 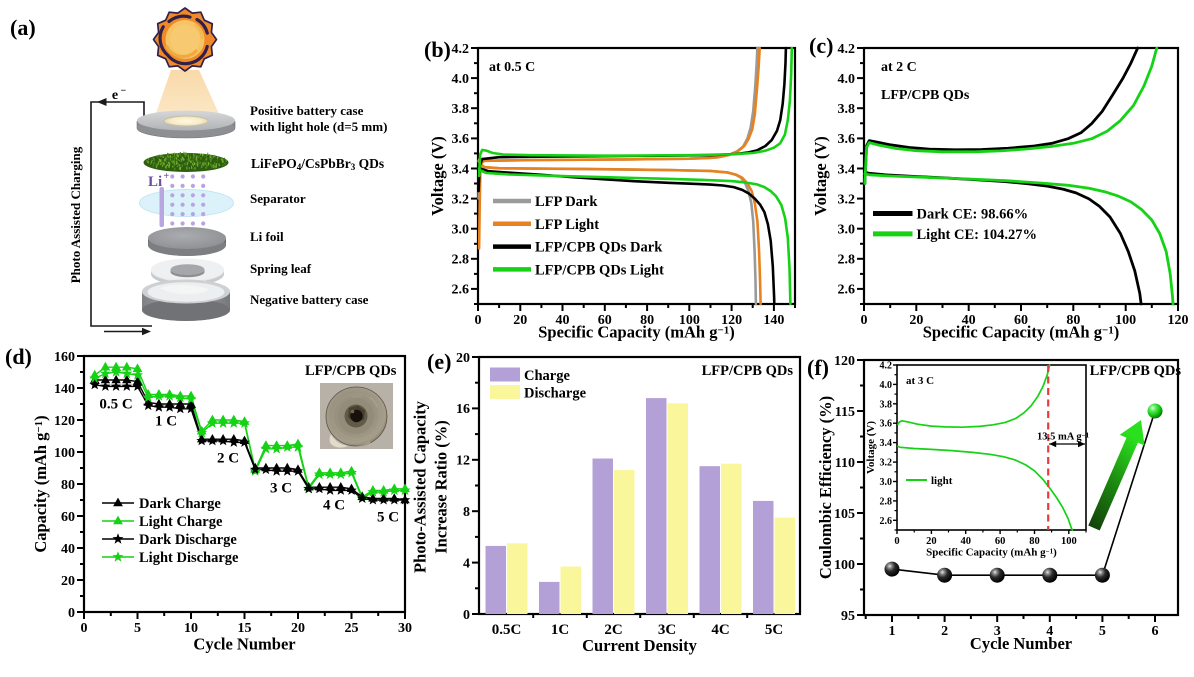 I want to click on svg-text: 105, so click(x=844, y=514).